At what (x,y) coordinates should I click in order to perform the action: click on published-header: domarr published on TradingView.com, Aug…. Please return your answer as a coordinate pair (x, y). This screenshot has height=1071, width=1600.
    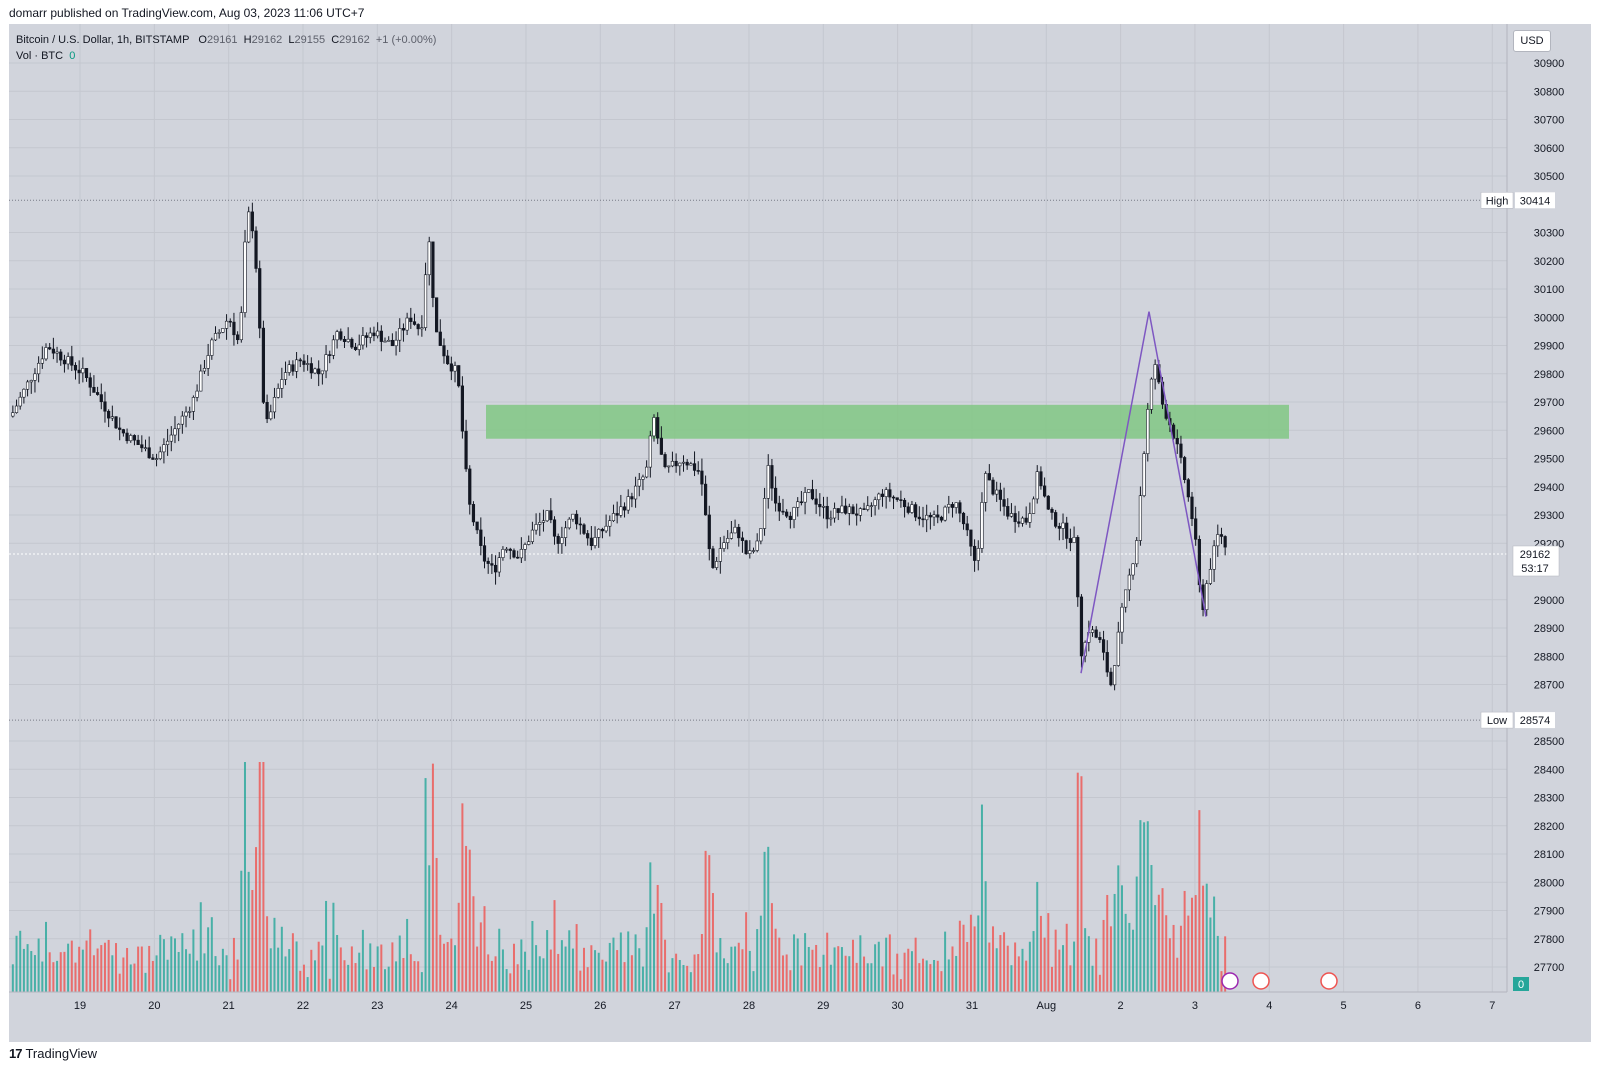
    Looking at the image, I should click on (187, 13).